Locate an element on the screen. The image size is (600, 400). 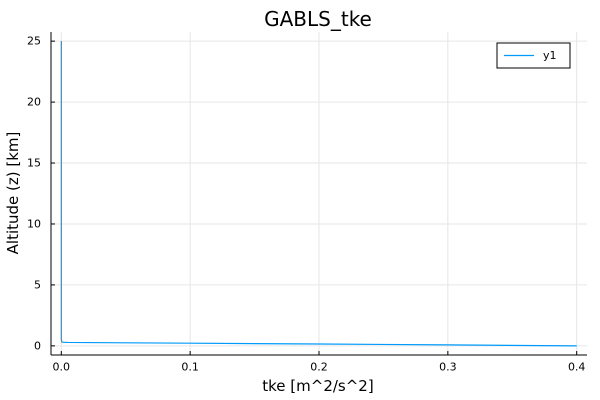
x-axis-label: tke [m^2/s^2] is located at coordinates (317, 386).